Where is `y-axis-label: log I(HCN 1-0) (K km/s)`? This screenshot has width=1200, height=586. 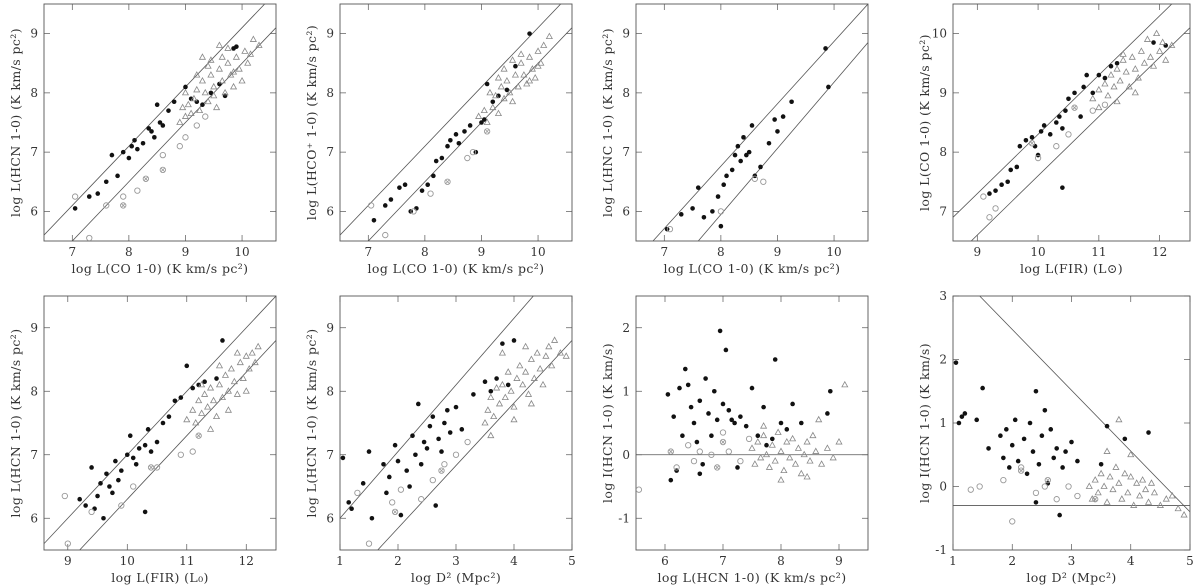
y-axis-label: log I(HCN 1-0) (K km/s) is located at coordinates (607, 423).